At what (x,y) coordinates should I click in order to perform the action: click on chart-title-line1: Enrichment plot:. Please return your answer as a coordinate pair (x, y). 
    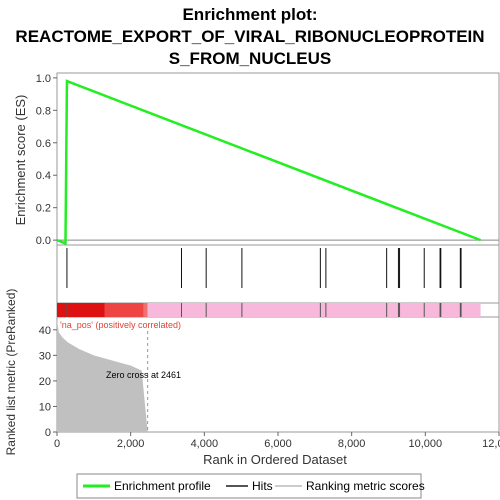
    Looking at the image, I should click on (249, 14).